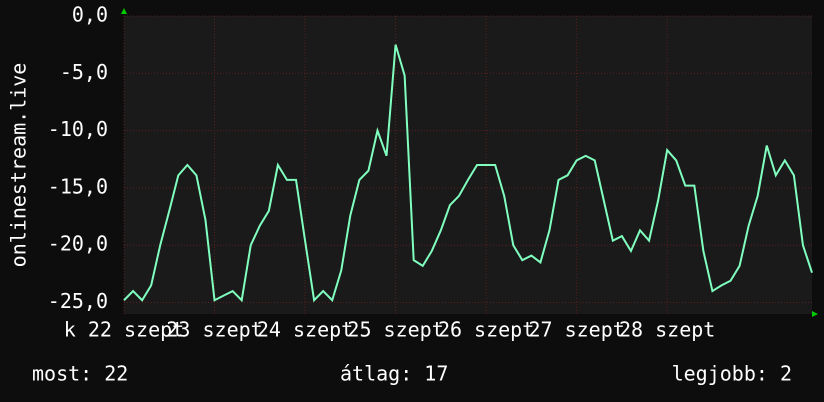 This screenshot has height=402, width=824. Describe the element at coordinates (19, 165) in the screenshot. I see `y-axis-label: onlinestream.live` at that location.